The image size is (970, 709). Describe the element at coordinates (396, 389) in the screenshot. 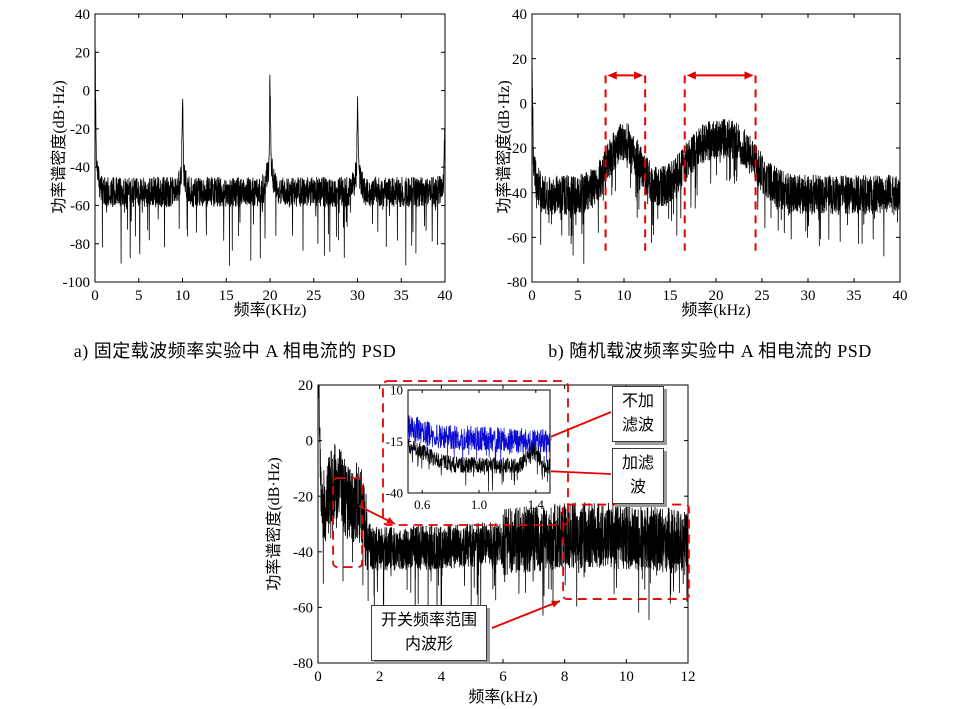

I see `y-tick-label: 10` at that location.